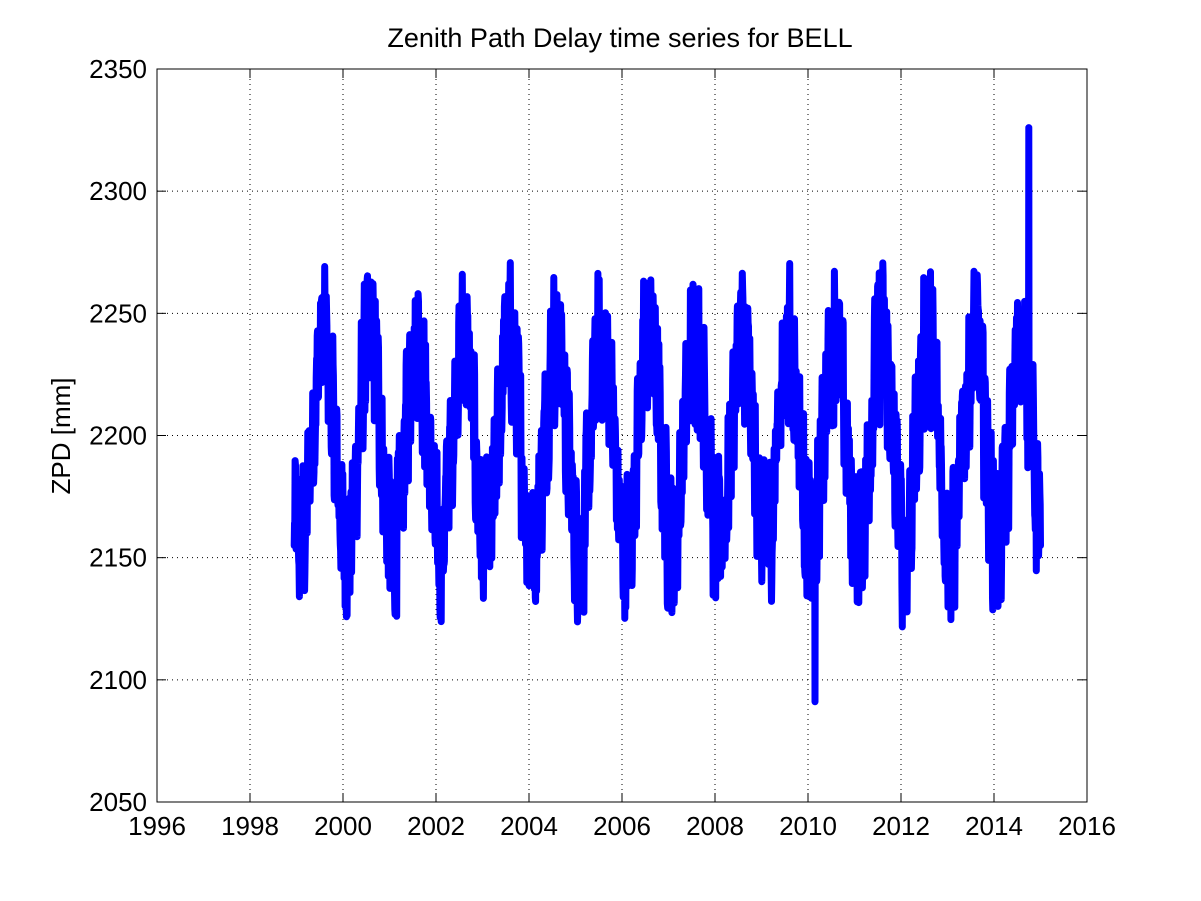 Image resolution: width=1201 pixels, height=901 pixels. Describe the element at coordinates (250, 826) in the screenshot. I see `x-tick-label: 1998` at that location.